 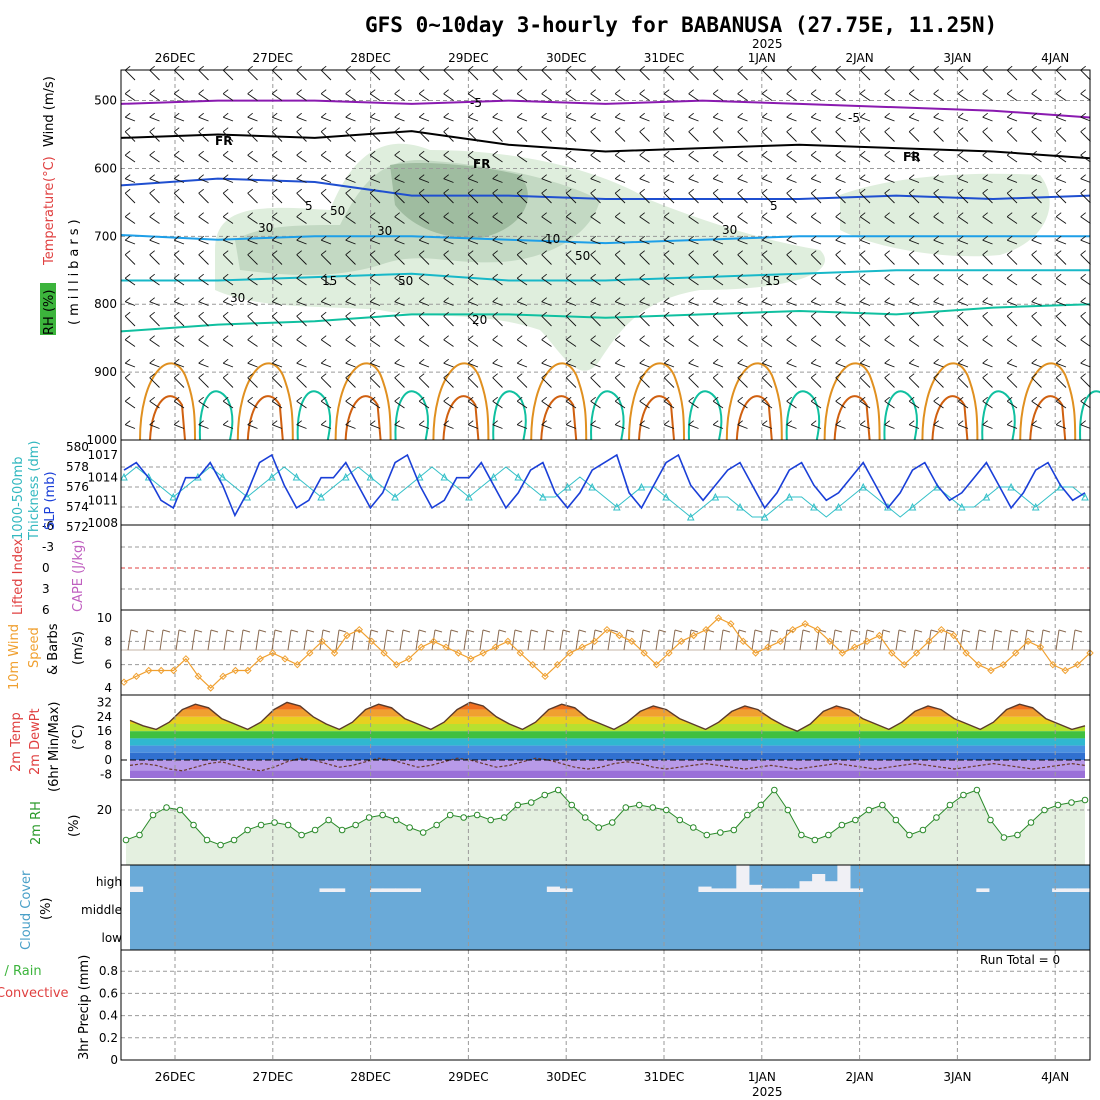 I want to click on t2m-tick-24: 24, so click(x=104, y=717).